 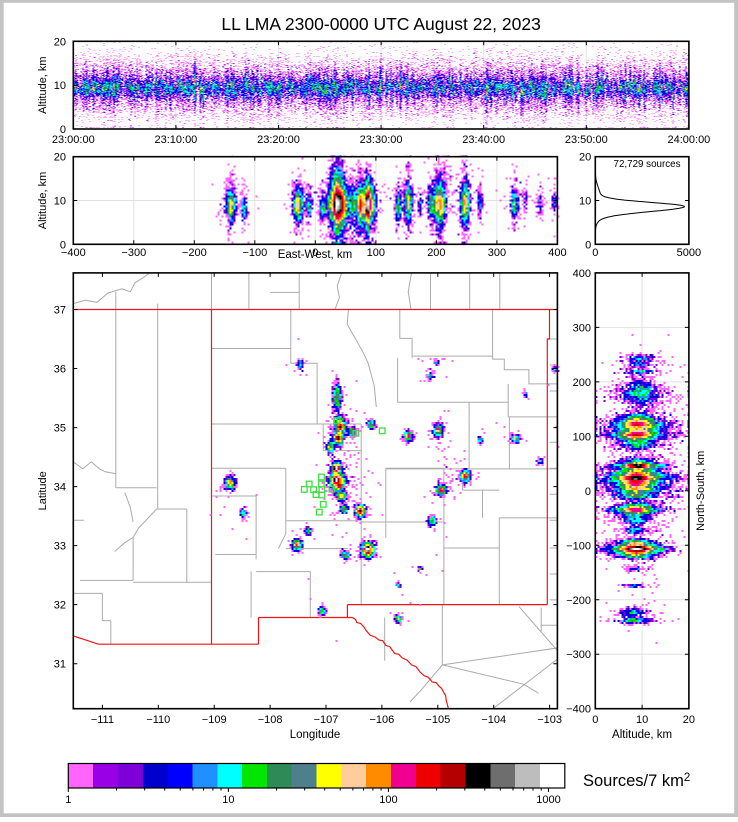 I want to click on svg-text: Sources/7 km2, so click(x=636, y=781).